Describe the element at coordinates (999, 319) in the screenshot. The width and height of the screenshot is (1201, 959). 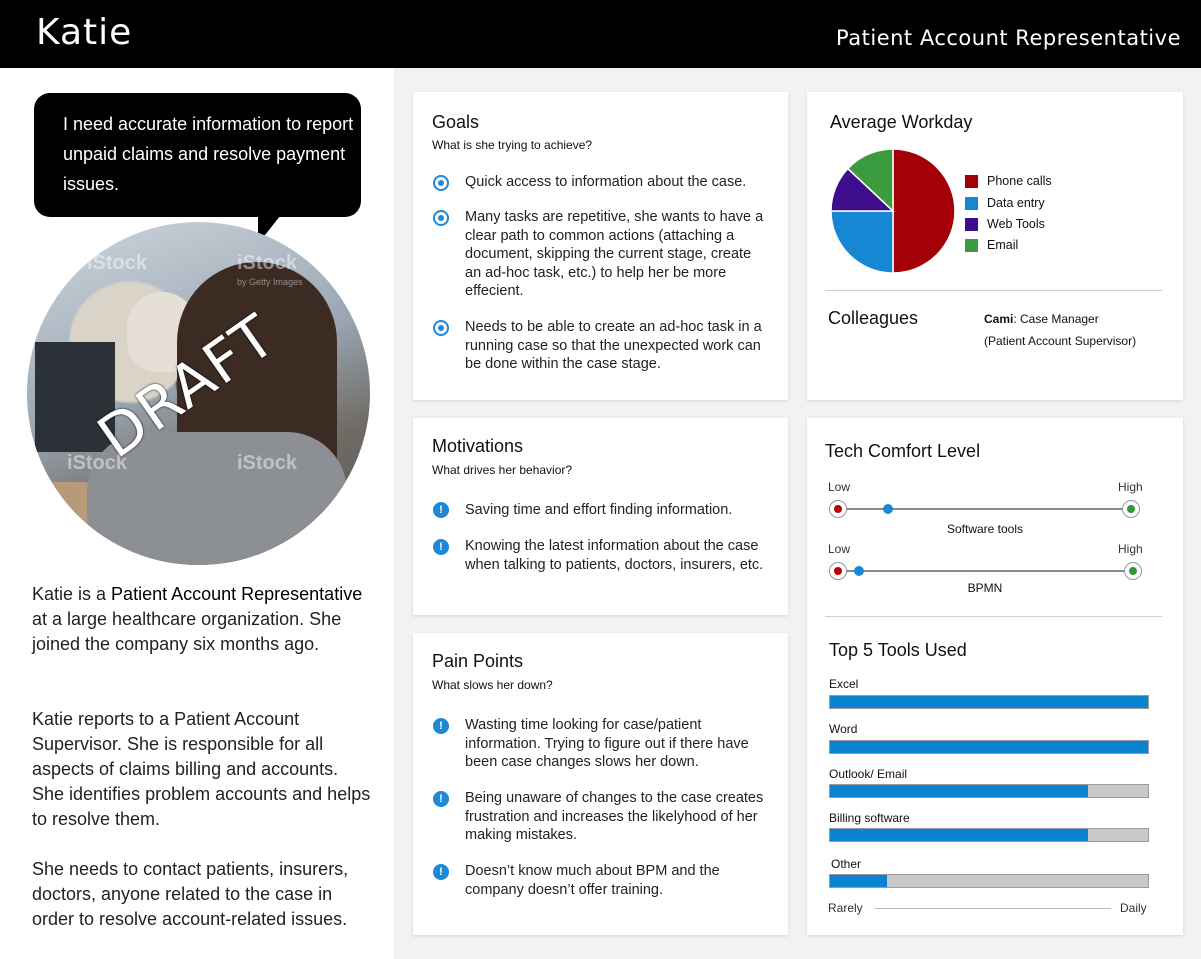
I see `colleague-name: Cami` at that location.